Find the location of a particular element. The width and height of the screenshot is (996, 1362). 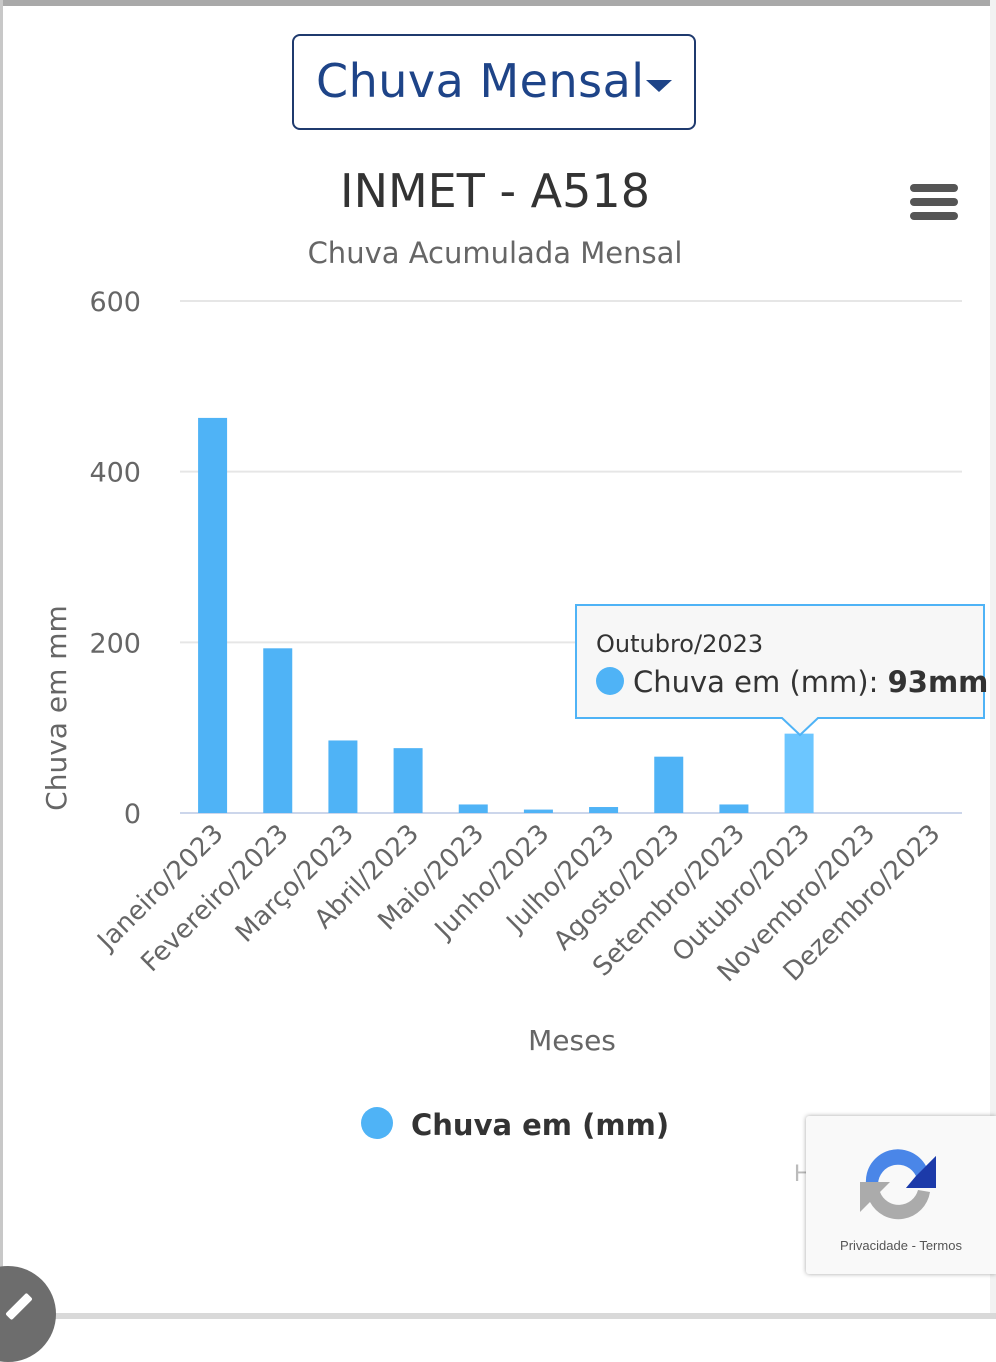

tooltip-box is located at coordinates (780, 670).